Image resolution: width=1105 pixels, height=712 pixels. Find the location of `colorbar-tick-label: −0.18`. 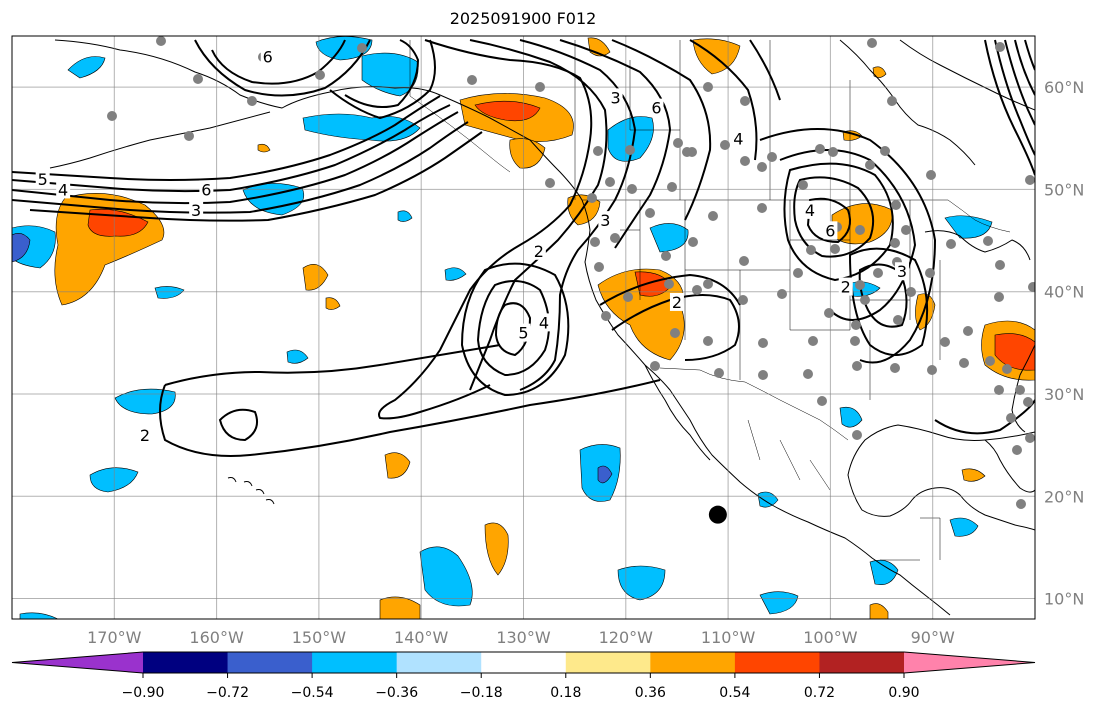

colorbar-tick-label: −0.18 is located at coordinates (481, 693).